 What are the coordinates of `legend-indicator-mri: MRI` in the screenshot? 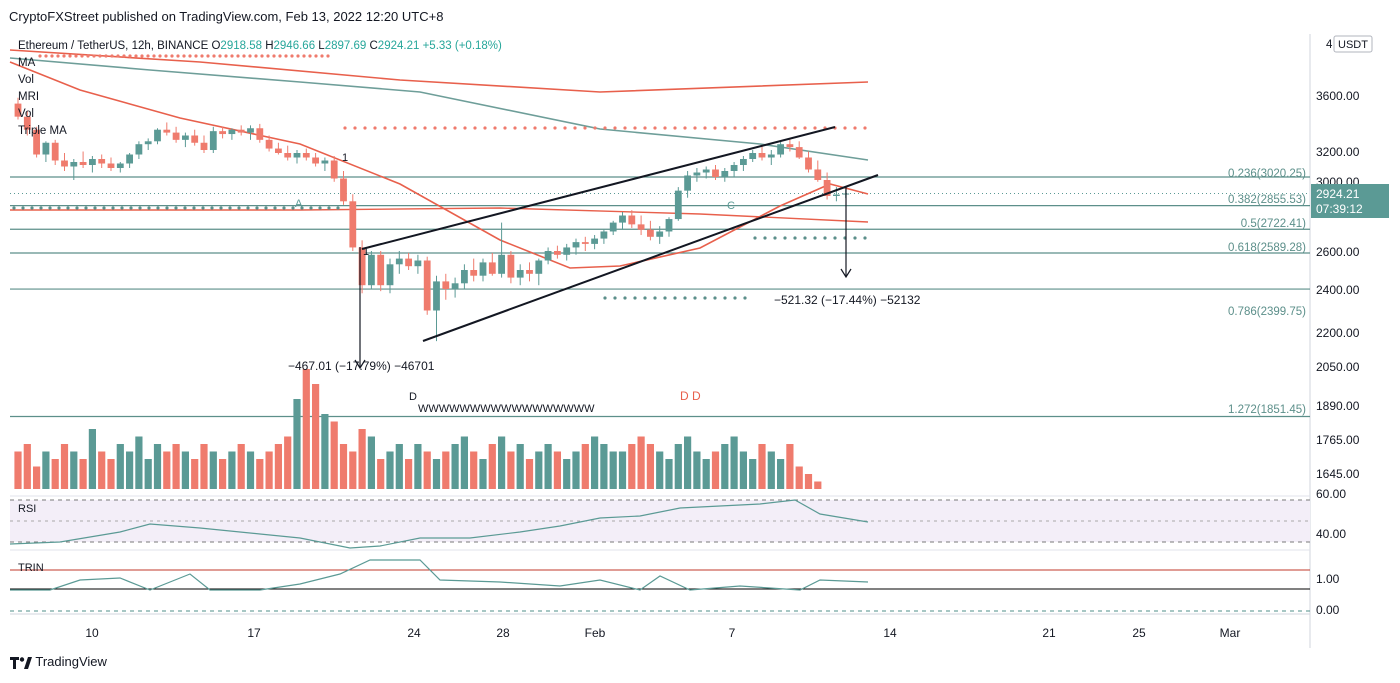 It's located at (29, 97).